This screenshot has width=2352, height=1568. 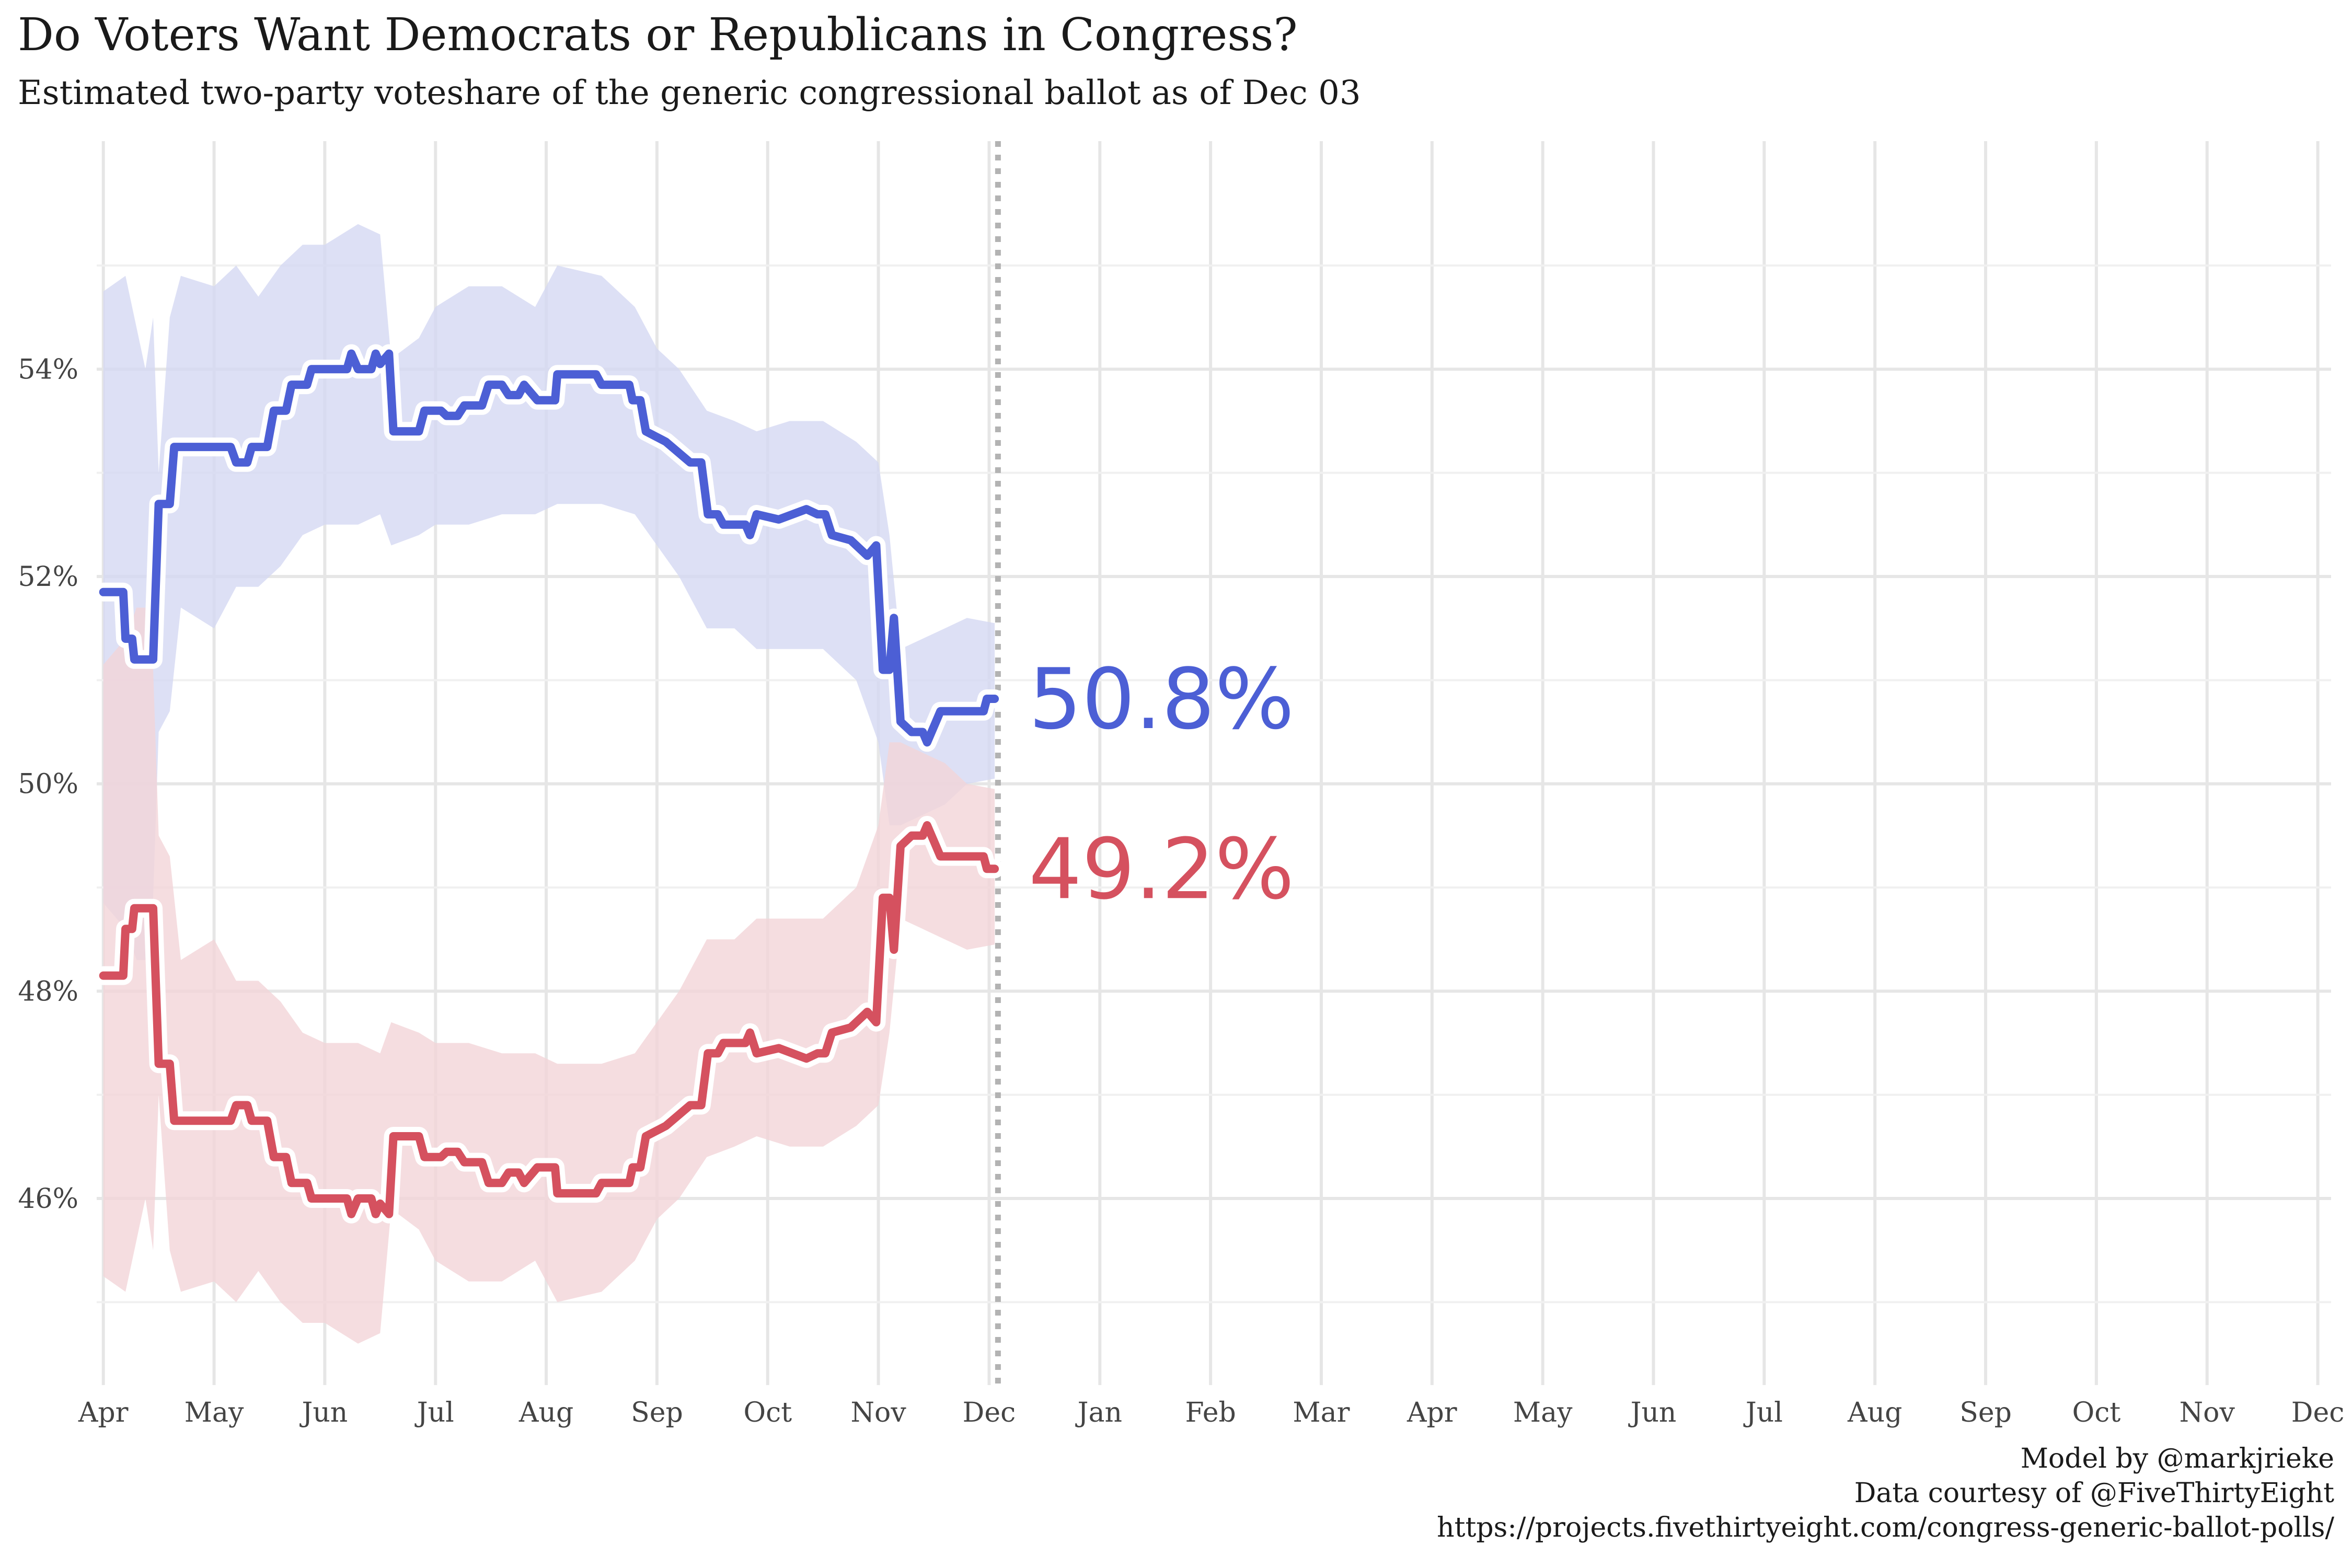 I want to click on y-tick-2: 50%, so click(x=48, y=784).